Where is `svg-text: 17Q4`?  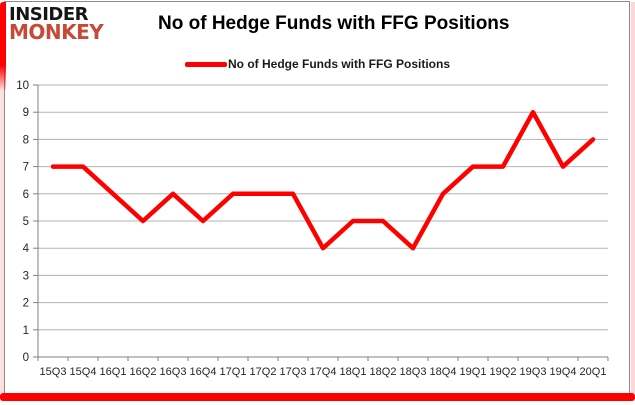
svg-text: 17Q4 is located at coordinates (323, 372).